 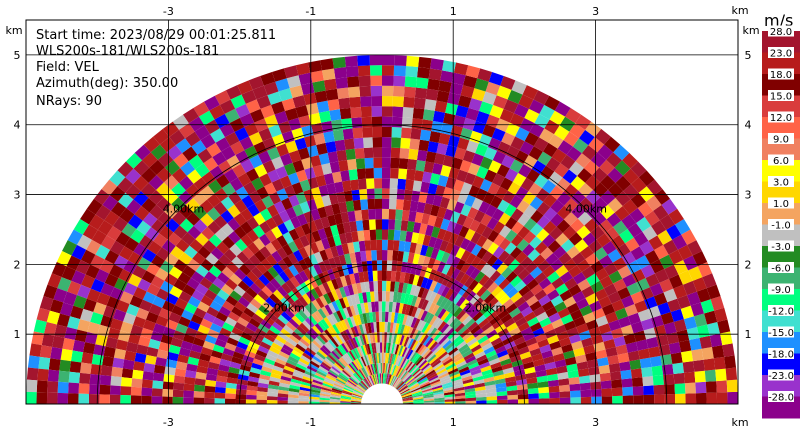 What do you see at coordinates (781, 75) in the screenshot?
I see `colorbar-label: 18.0` at bounding box center [781, 75].